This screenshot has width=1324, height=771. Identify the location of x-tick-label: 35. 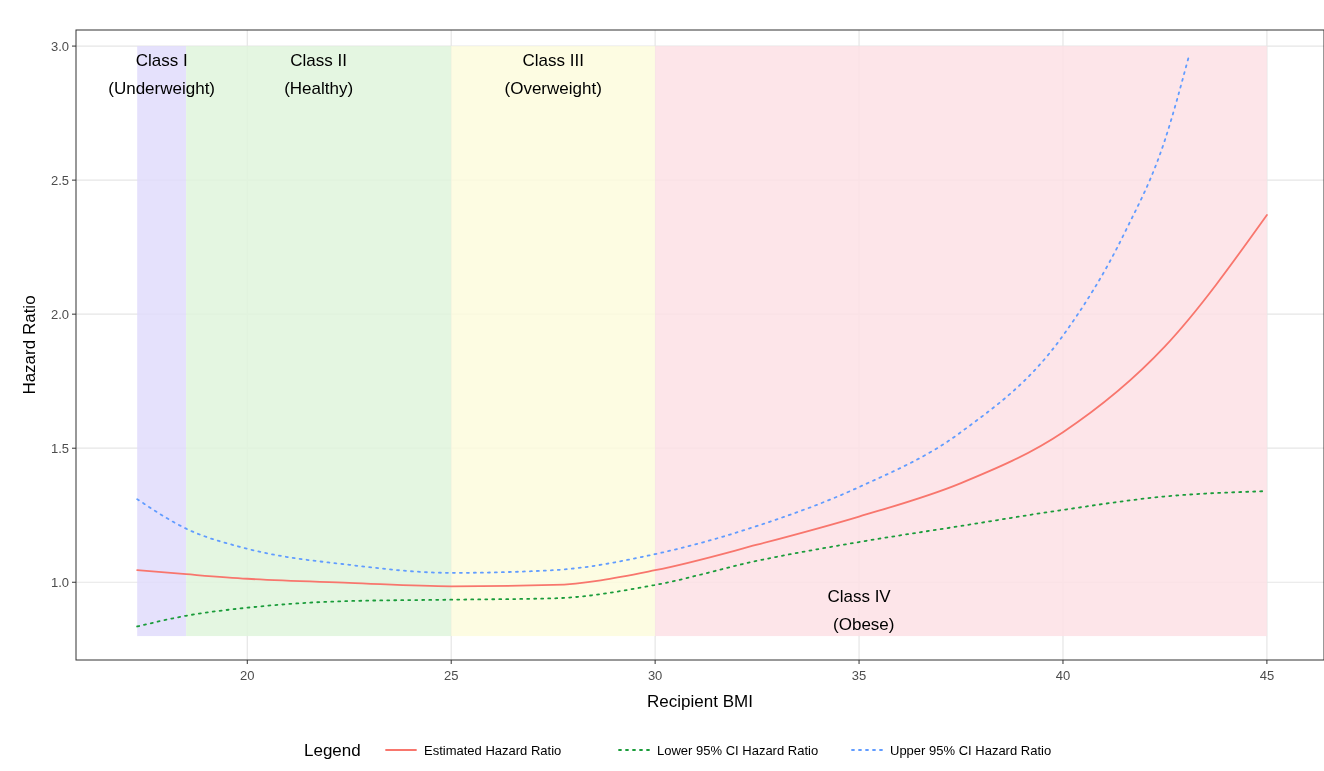
(859, 675).